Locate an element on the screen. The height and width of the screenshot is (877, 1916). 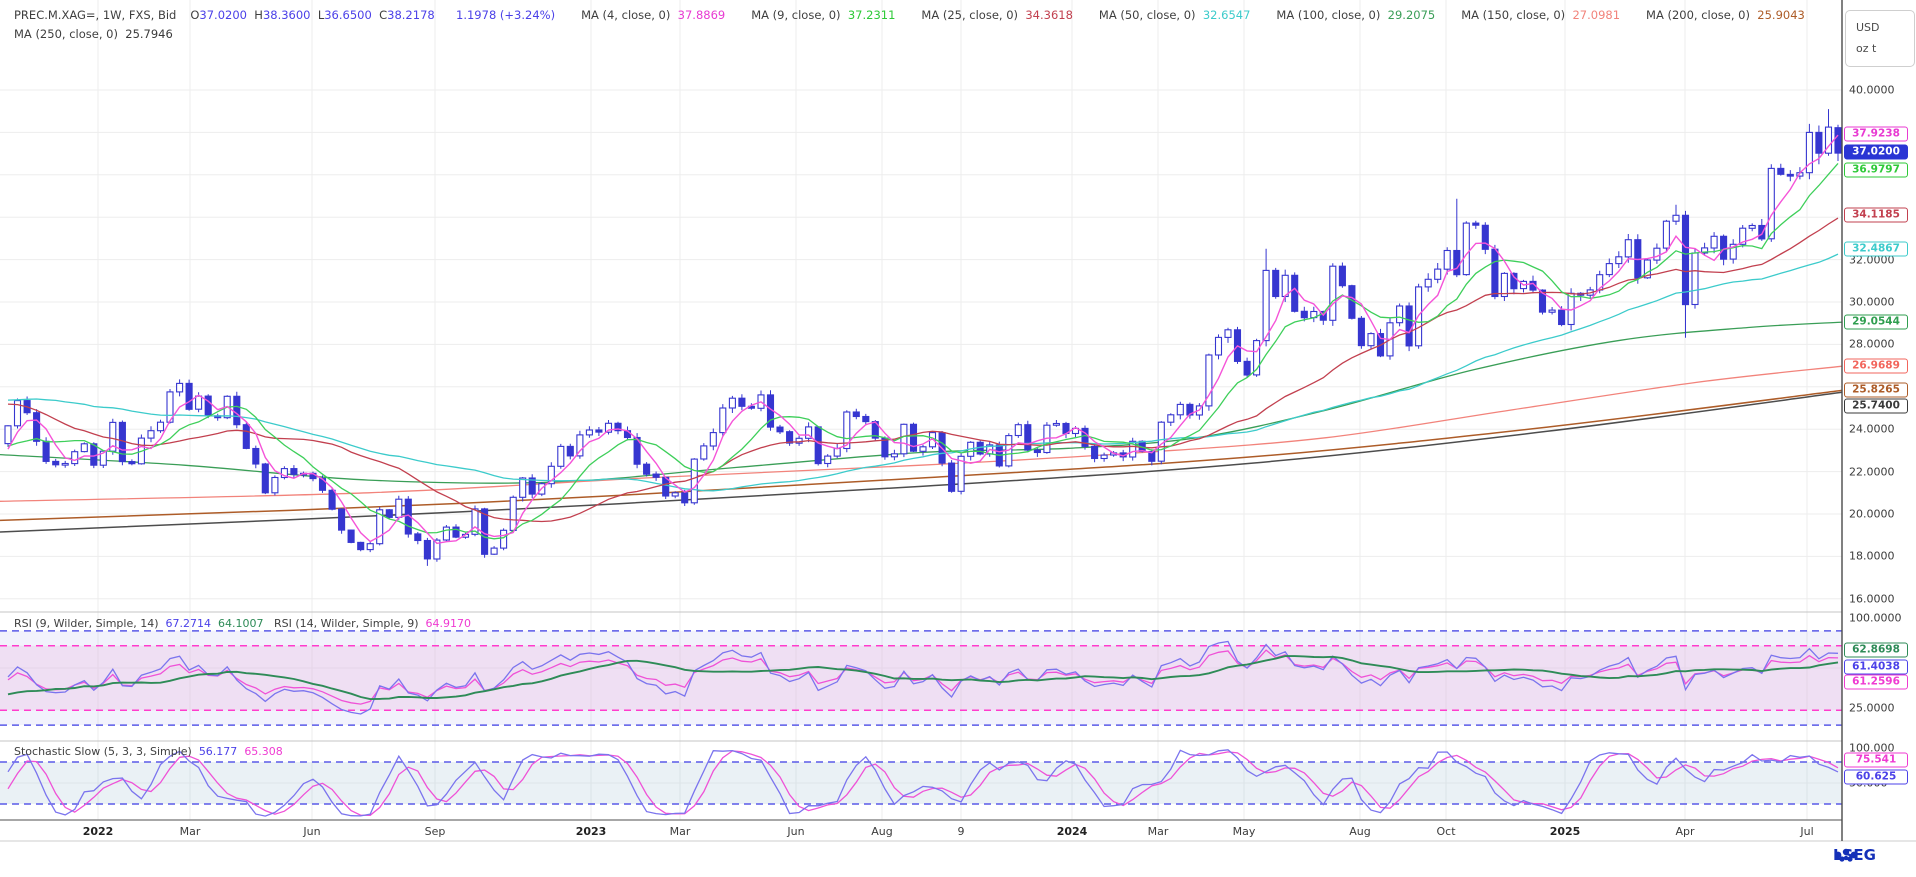
date-tick-label: 2023 is located at coordinates (591, 831).